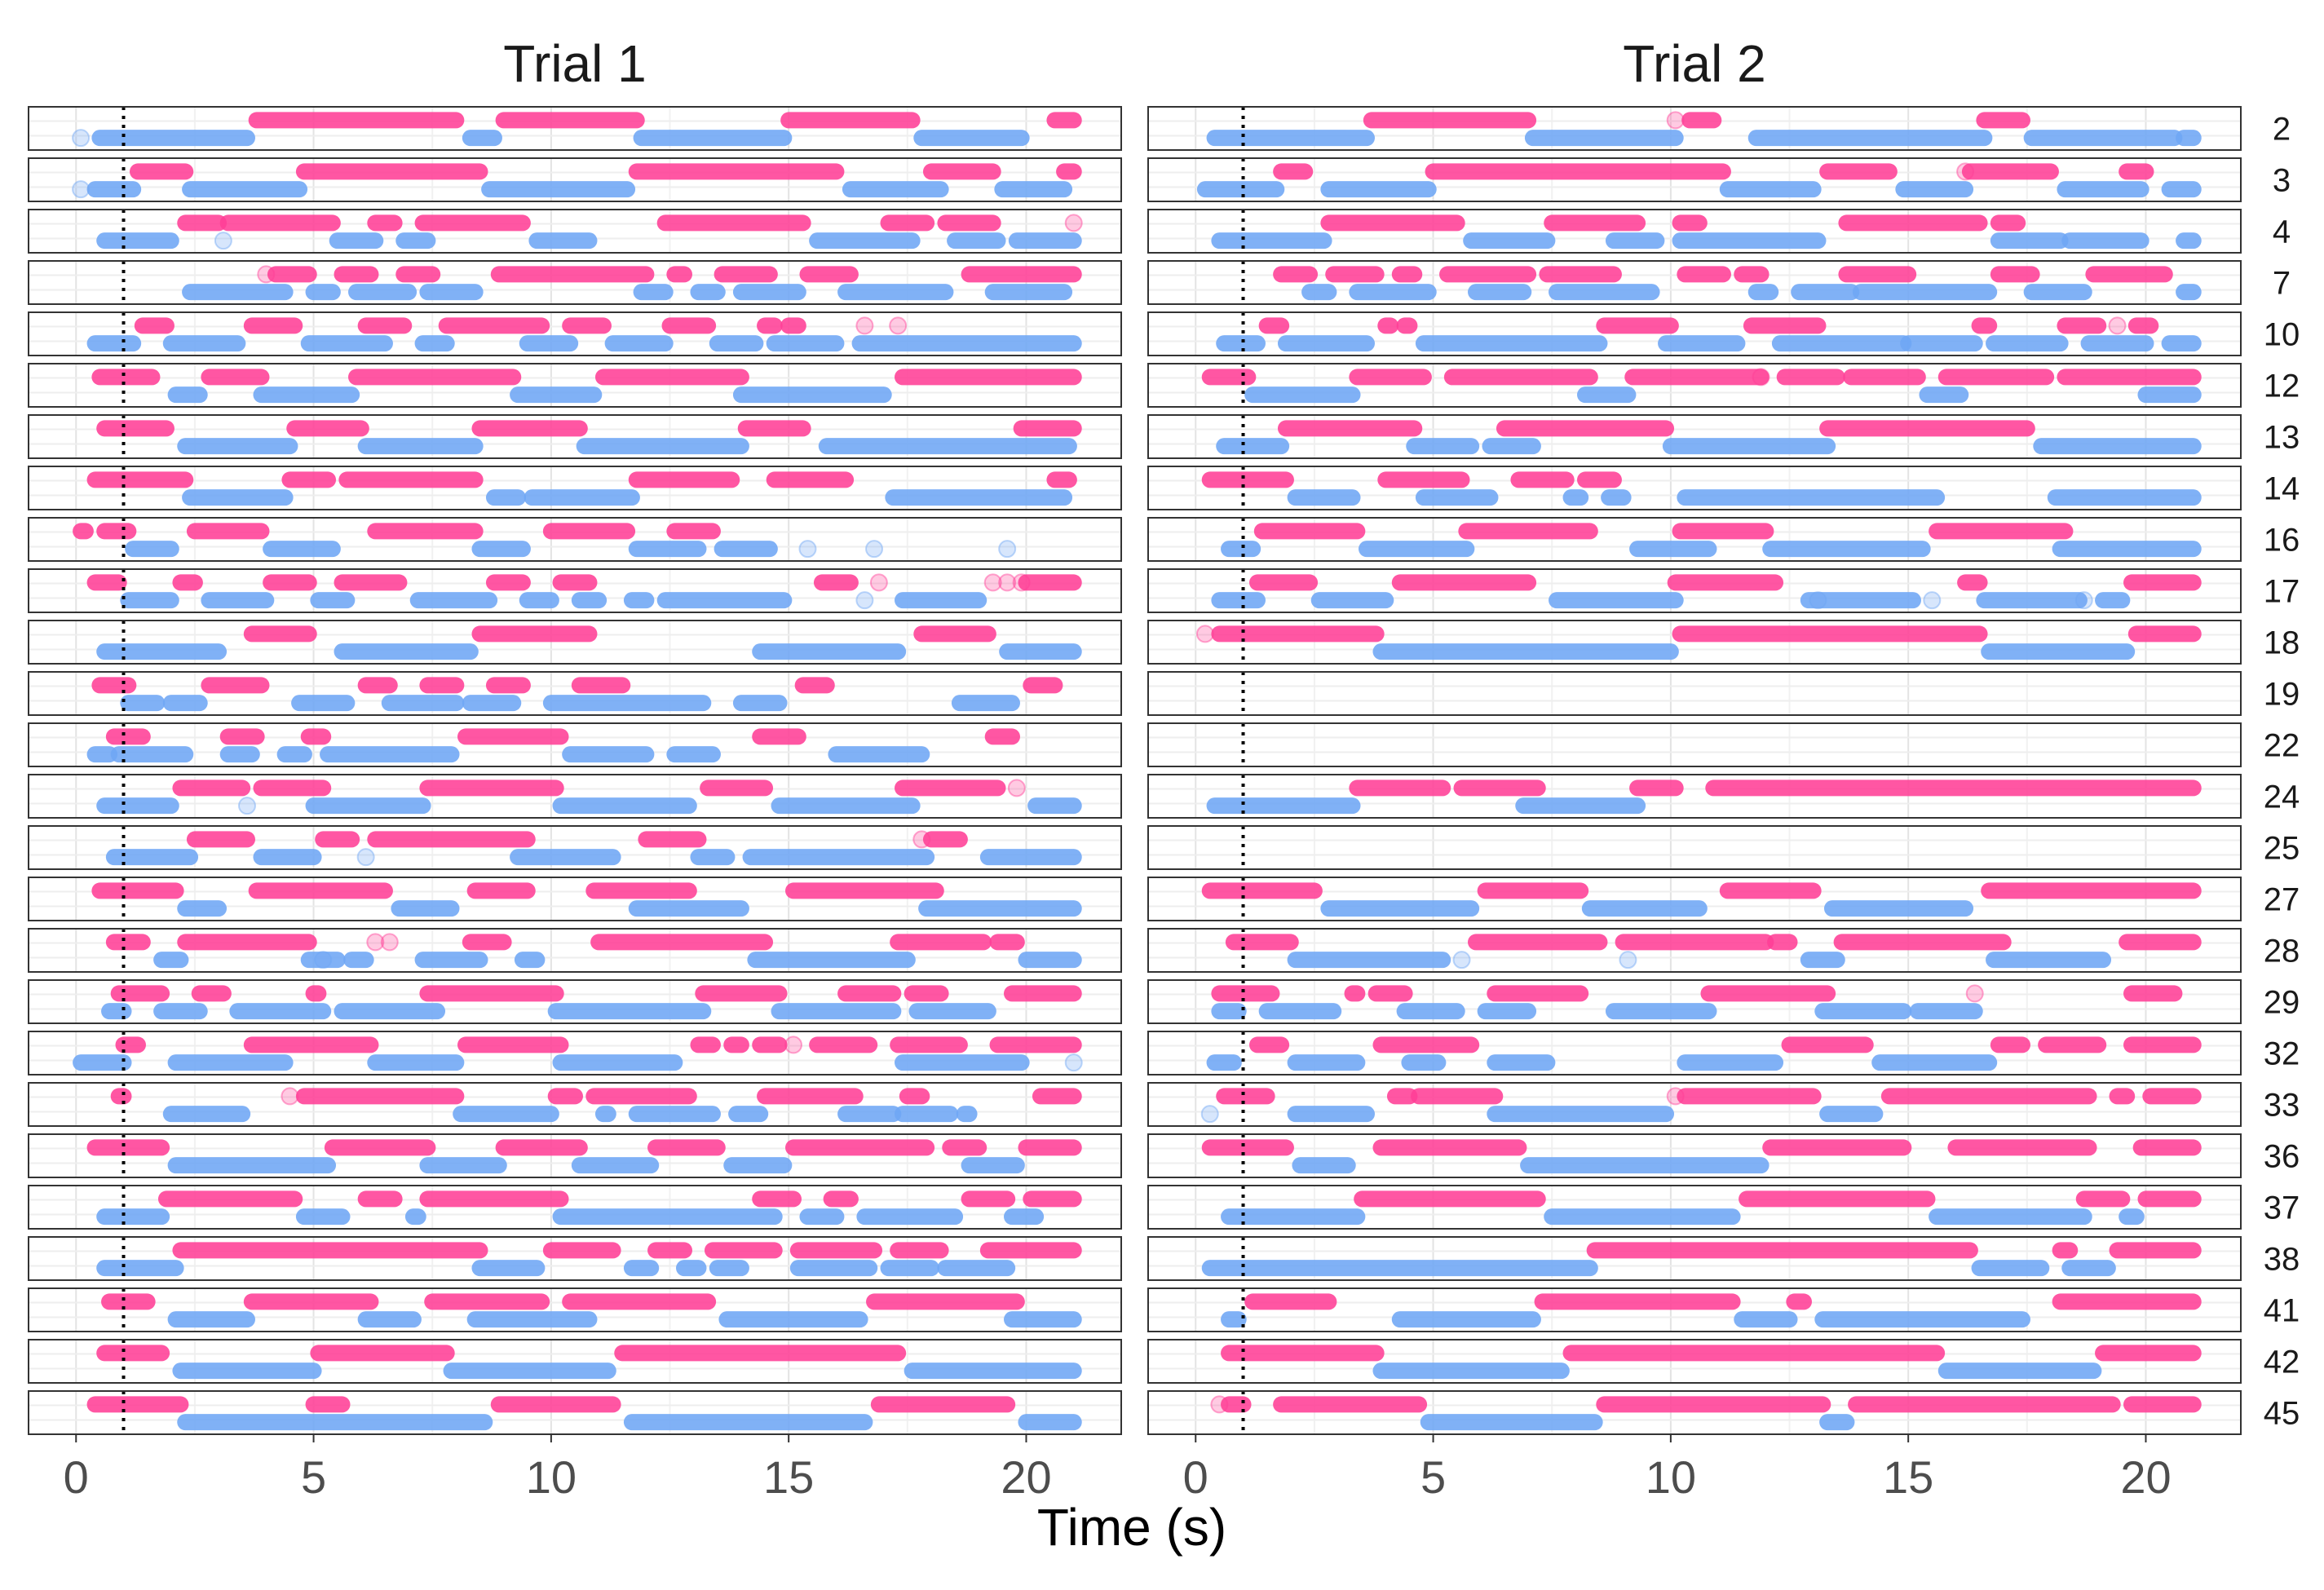  What do you see at coordinates (2282, 181) in the screenshot?
I see `row-label: 3` at bounding box center [2282, 181].